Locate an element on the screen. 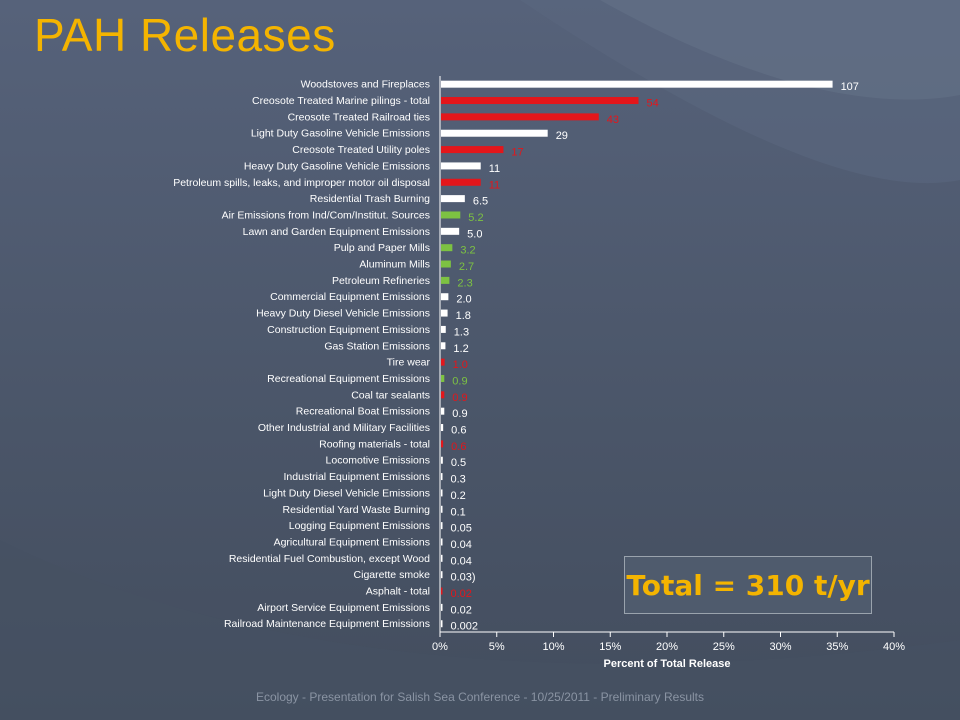 Image resolution: width=960 pixels, height=720 pixels. category-label: Light Duty Diesel Vehicle Emissions is located at coordinates (346, 493).